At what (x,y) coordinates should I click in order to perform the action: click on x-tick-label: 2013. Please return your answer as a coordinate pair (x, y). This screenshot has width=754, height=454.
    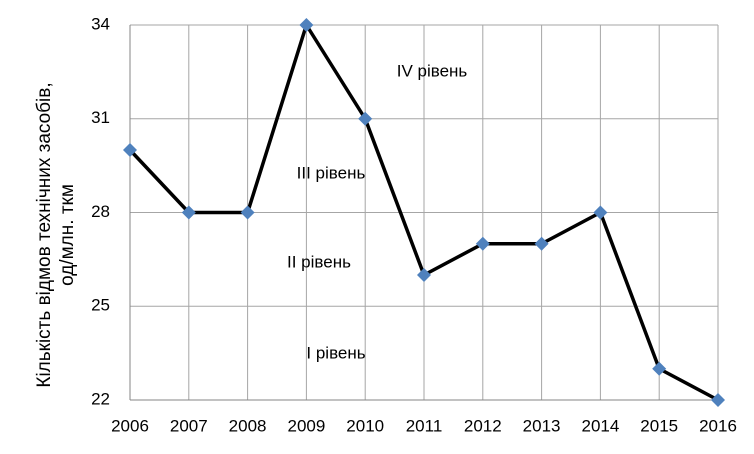
    Looking at the image, I should click on (542, 425).